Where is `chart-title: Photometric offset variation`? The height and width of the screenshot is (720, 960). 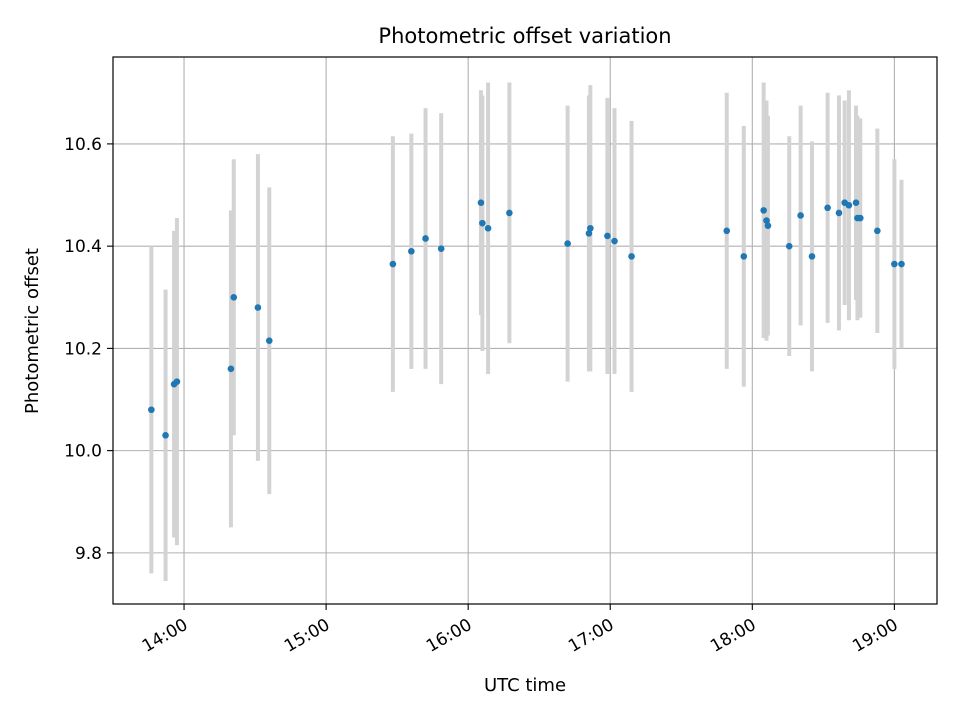 chart-title: Photometric offset variation is located at coordinates (524, 36).